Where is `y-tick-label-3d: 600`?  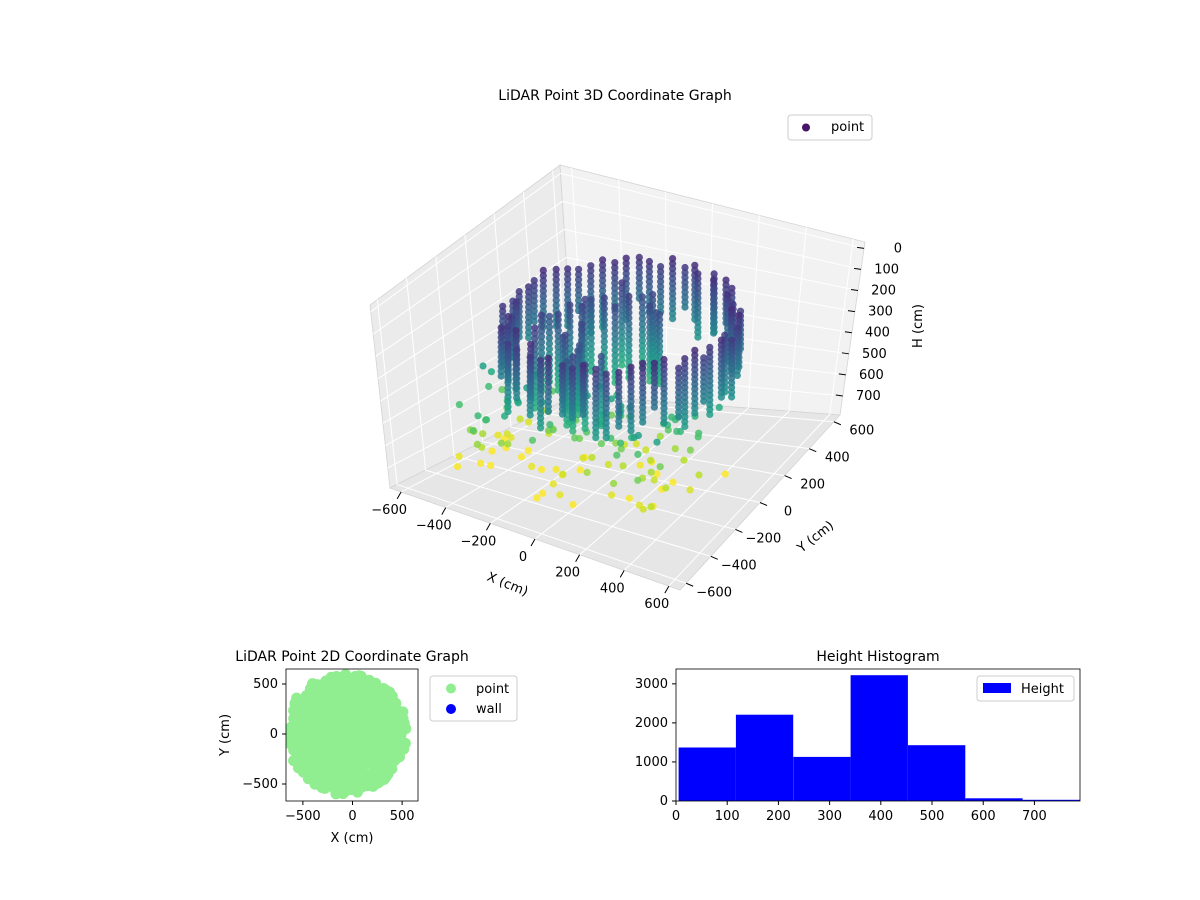 y-tick-label-3d: 600 is located at coordinates (861, 431).